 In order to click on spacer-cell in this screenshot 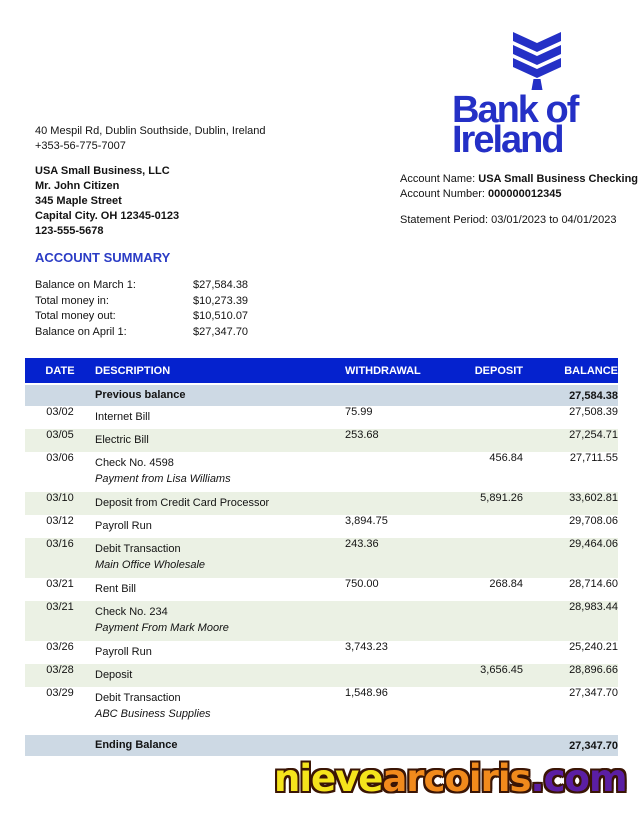, I will do `click(321, 731)`.